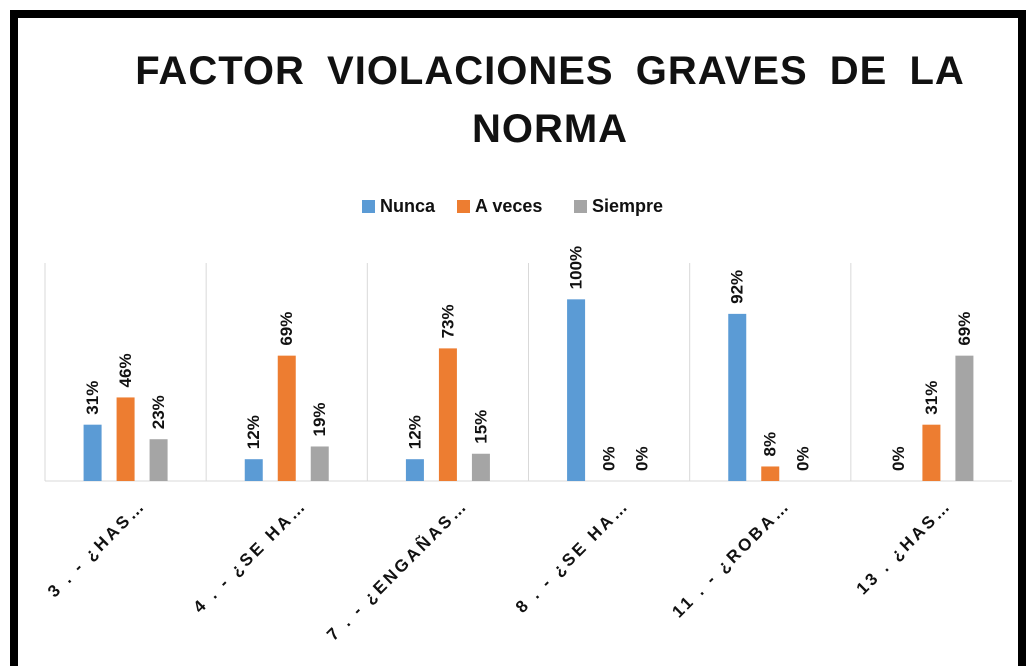 This screenshot has height=666, width=1034. Describe the element at coordinates (770, 444) in the screenshot. I see `value-label: 8%` at that location.